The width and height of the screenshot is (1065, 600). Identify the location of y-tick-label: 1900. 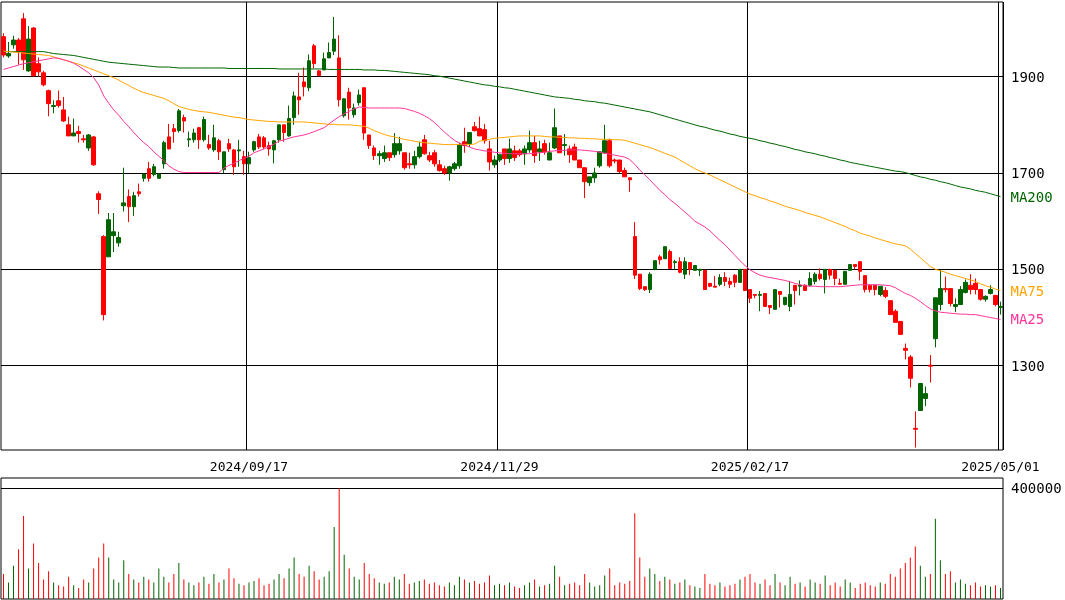
(1028, 76).